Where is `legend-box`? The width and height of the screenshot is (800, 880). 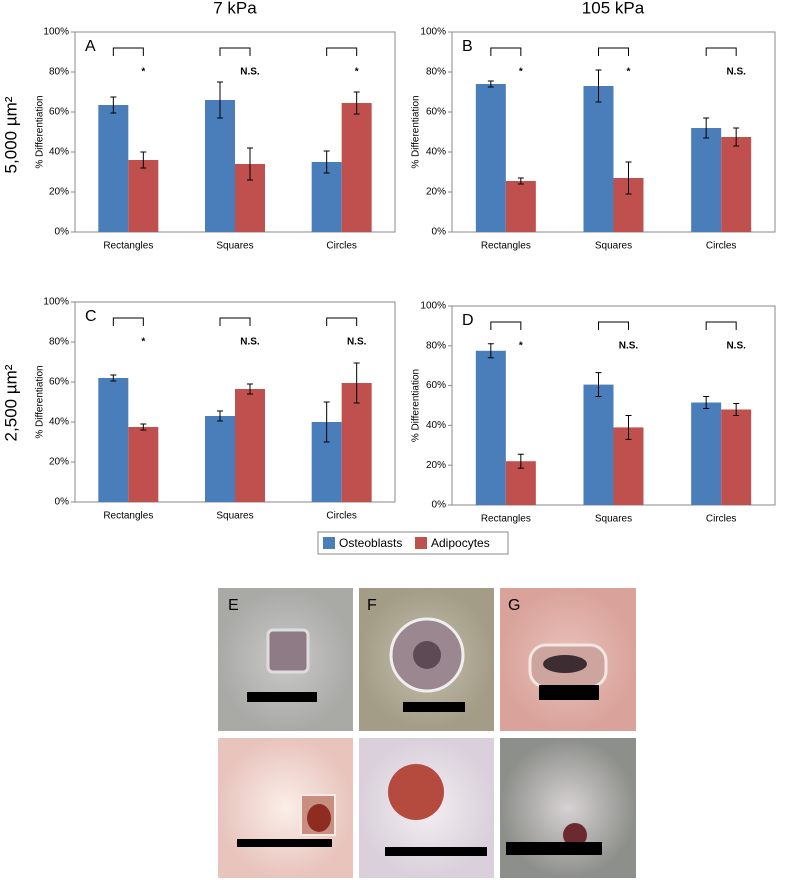 legend-box is located at coordinates (413, 543).